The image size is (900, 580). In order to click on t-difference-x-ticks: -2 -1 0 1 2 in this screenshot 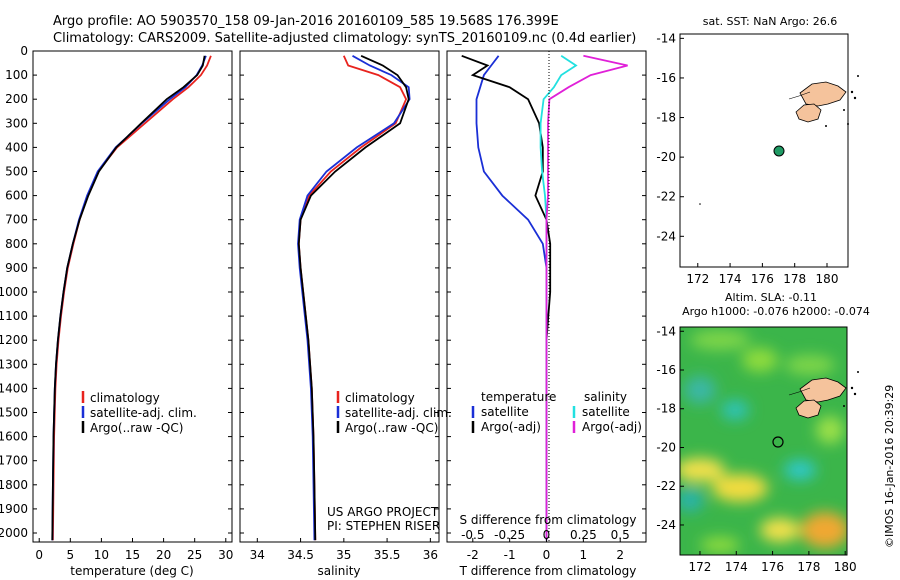, I will do `click(545, 550)`.